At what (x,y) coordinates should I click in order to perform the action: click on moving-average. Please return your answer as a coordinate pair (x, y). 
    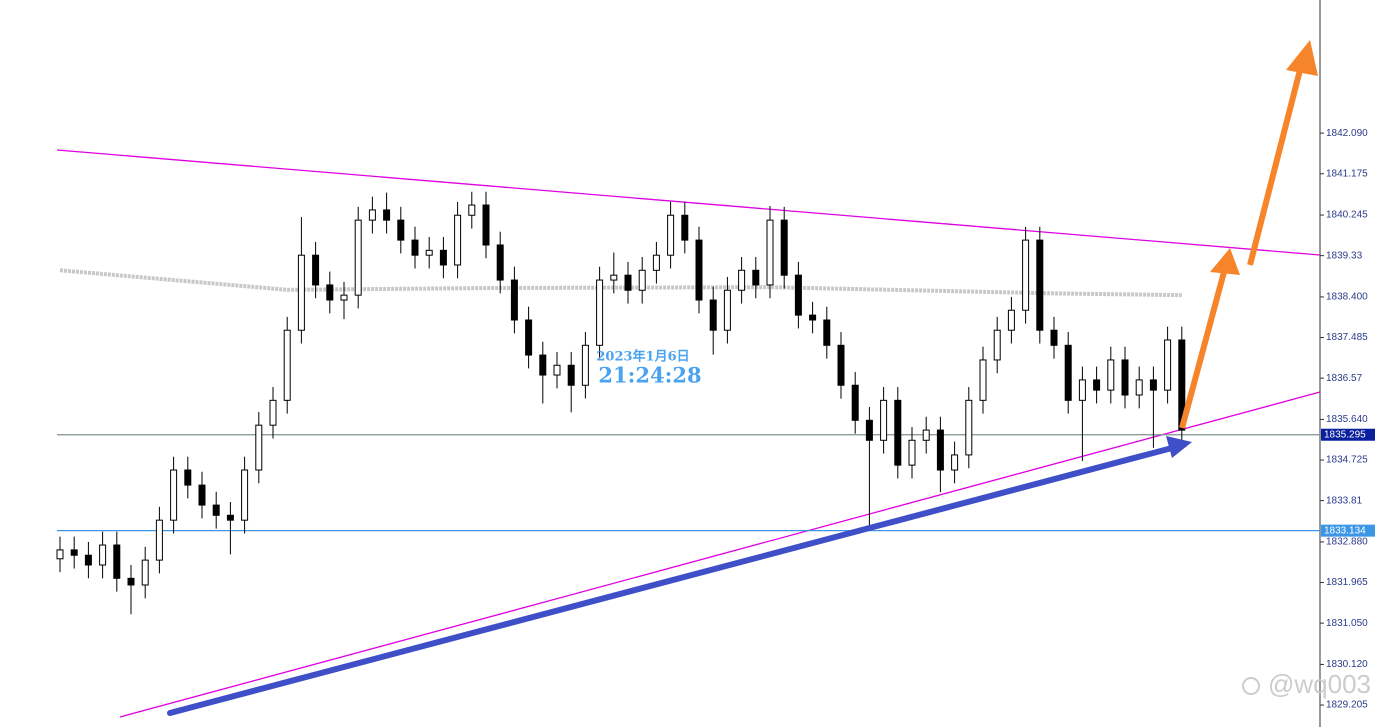
    Looking at the image, I should click on (620, 283).